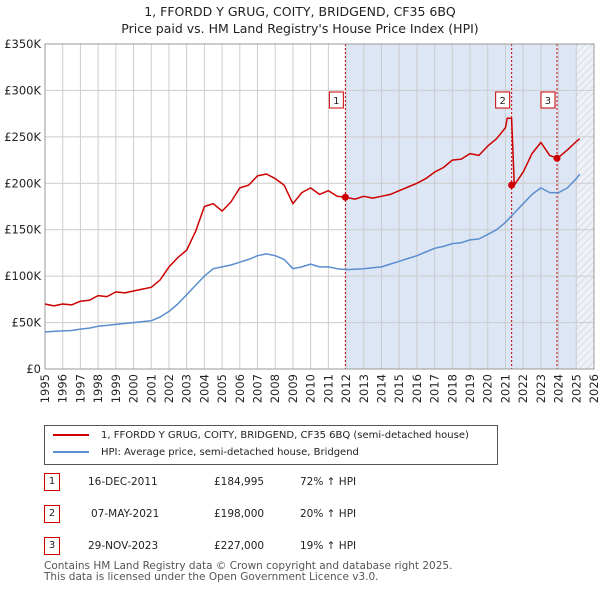  Describe the element at coordinates (593, 388) in the screenshot. I see `x-tick-label: 2026` at that location.